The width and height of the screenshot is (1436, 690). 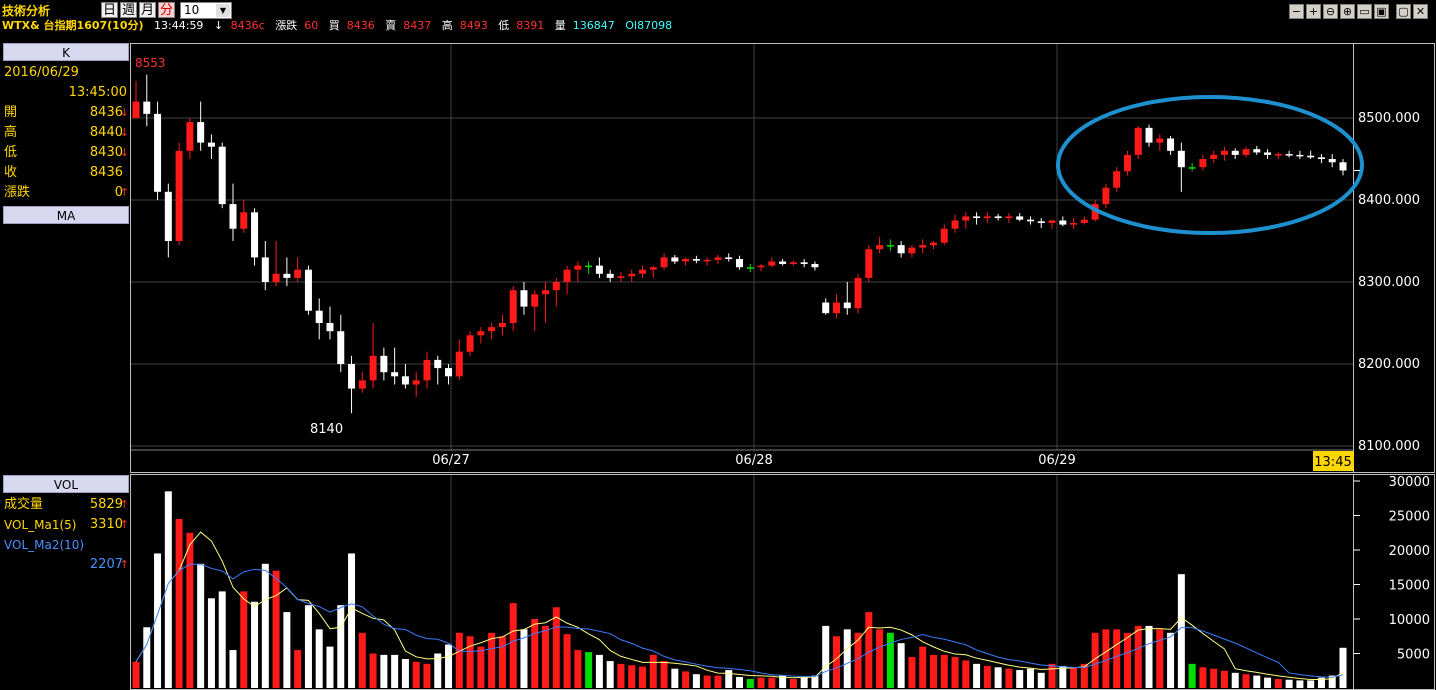 I want to click on arrow-icon: ↑, so click(x=124, y=524).